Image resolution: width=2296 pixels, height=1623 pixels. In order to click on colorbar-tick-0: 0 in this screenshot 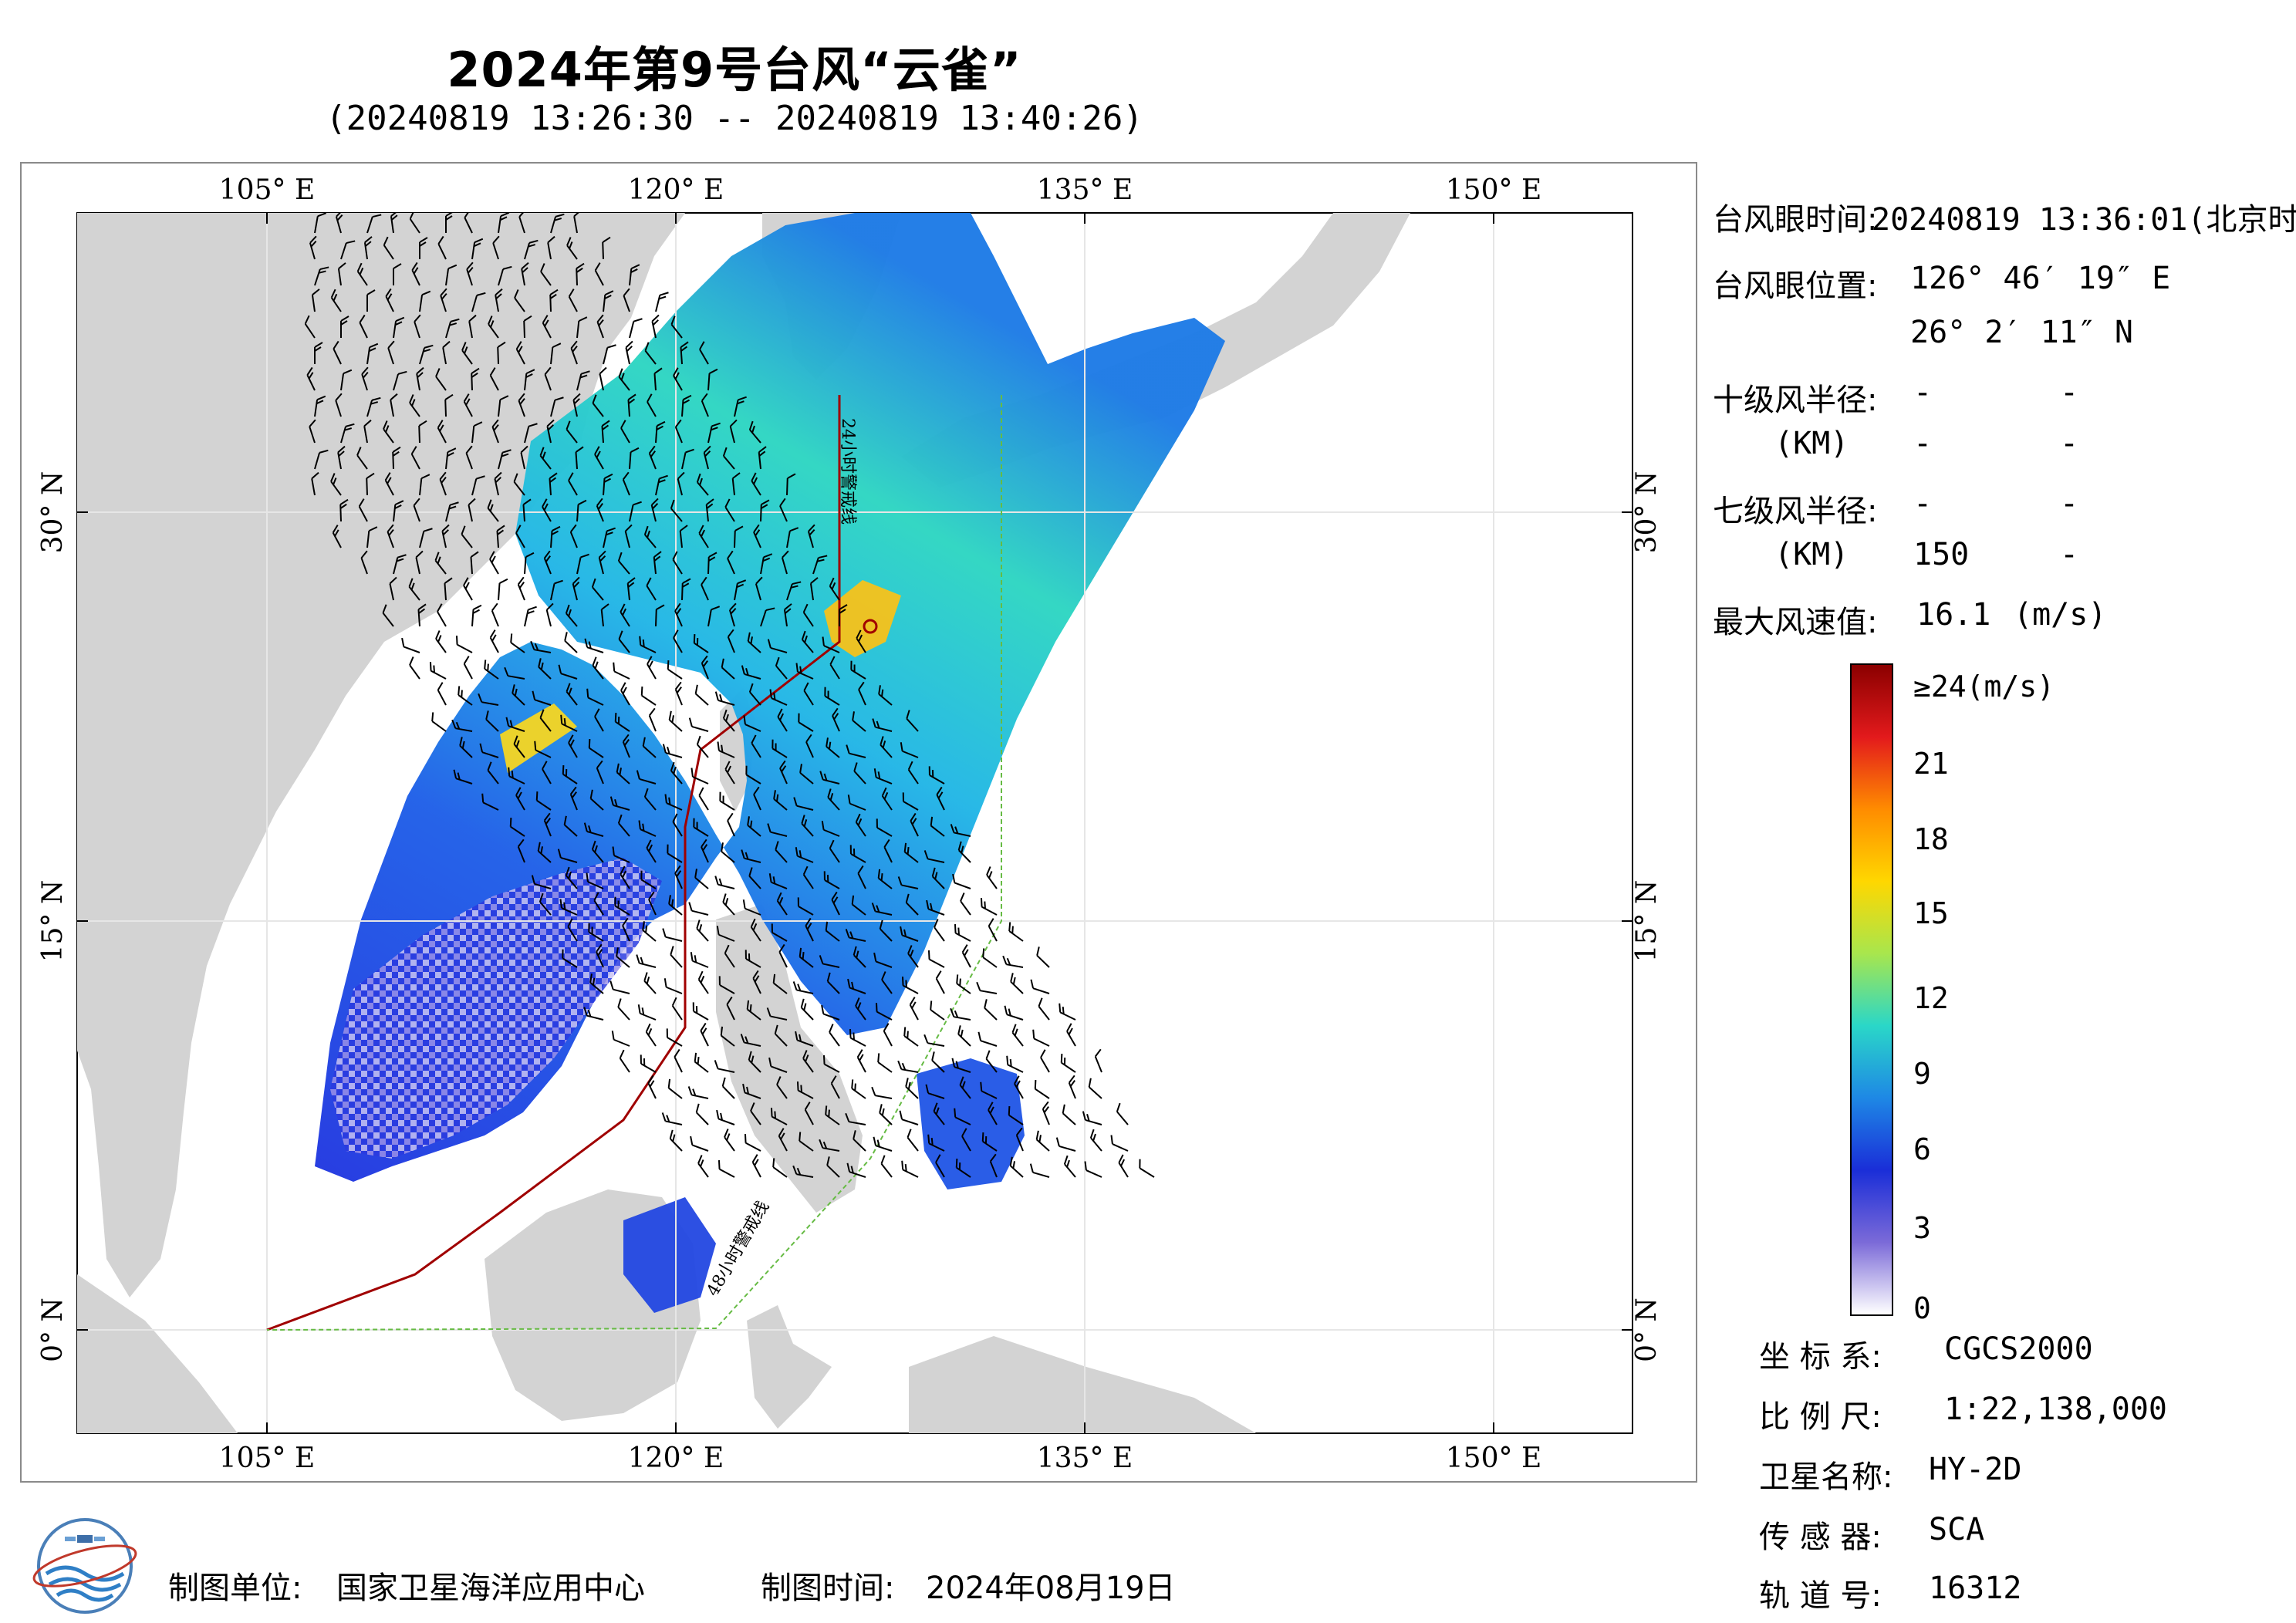, I will do `click(1922, 1308)`.